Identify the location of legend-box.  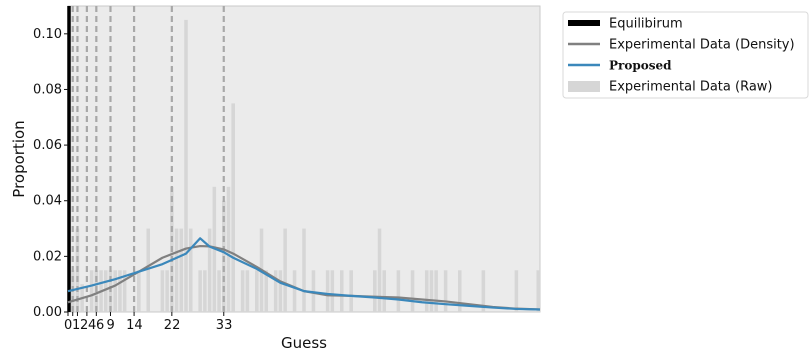
(685, 55).